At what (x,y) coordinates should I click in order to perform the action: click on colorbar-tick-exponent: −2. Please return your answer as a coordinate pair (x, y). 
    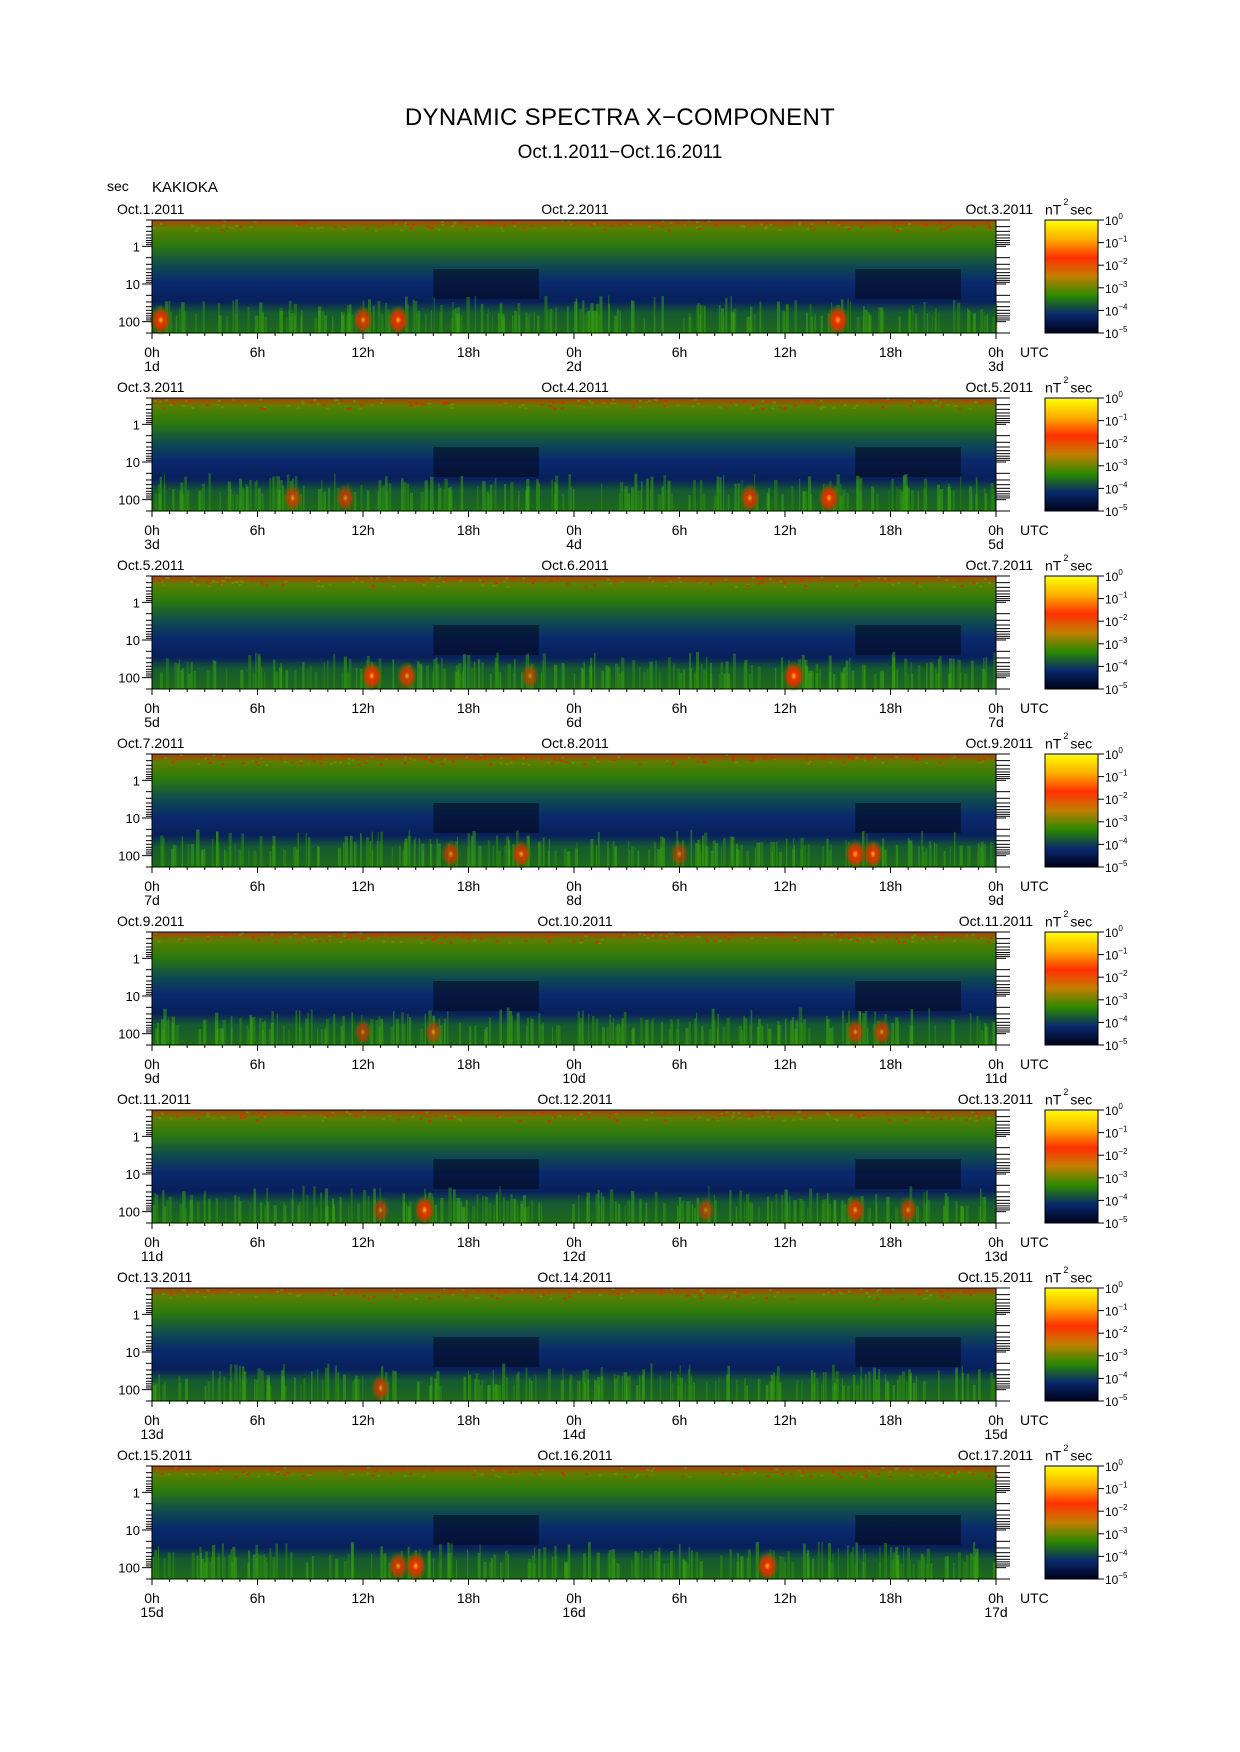
    Looking at the image, I should click on (1123, 1151).